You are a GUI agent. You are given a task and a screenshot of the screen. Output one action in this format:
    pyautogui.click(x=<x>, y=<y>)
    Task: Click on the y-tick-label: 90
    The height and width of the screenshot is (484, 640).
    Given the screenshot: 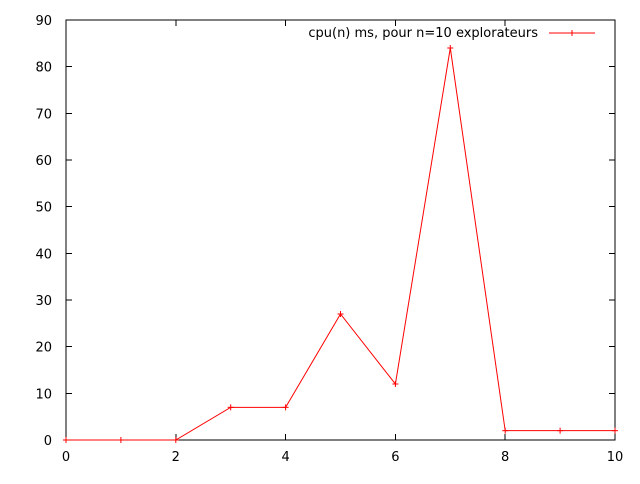 What is the action you would take?
    pyautogui.click(x=43, y=21)
    